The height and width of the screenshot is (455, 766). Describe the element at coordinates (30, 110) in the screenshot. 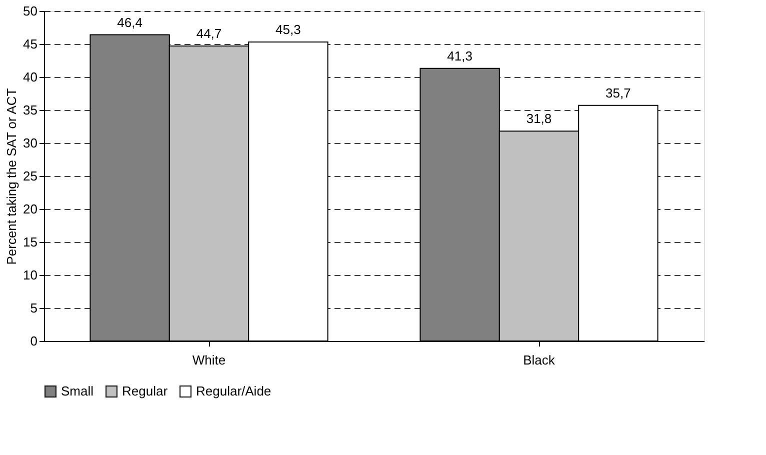

I see `y-tick-label: 35` at that location.